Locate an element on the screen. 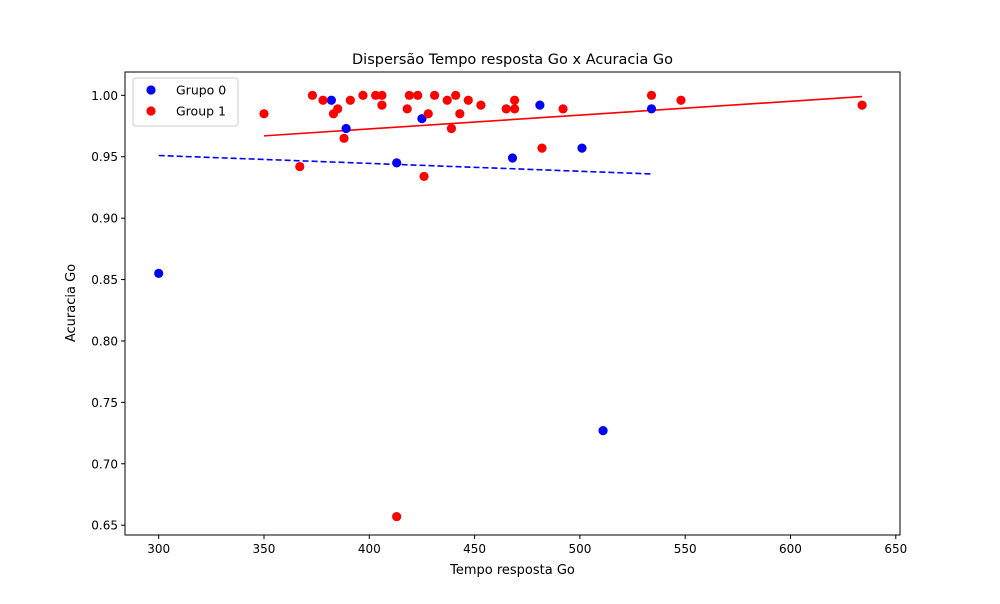 The width and height of the screenshot is (1000, 604). y-tick-label: 1.00 is located at coordinates (104, 96).